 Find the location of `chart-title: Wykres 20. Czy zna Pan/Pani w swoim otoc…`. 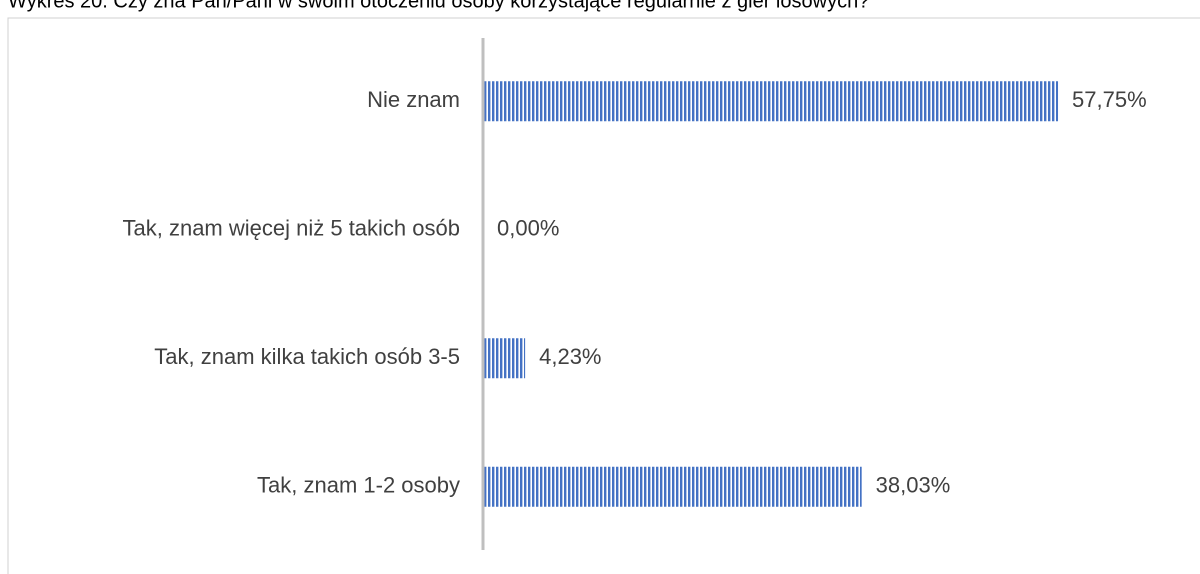

chart-title: Wykres 20. Czy zna Pan/Pani w swoim otoc… is located at coordinates (438, 6).